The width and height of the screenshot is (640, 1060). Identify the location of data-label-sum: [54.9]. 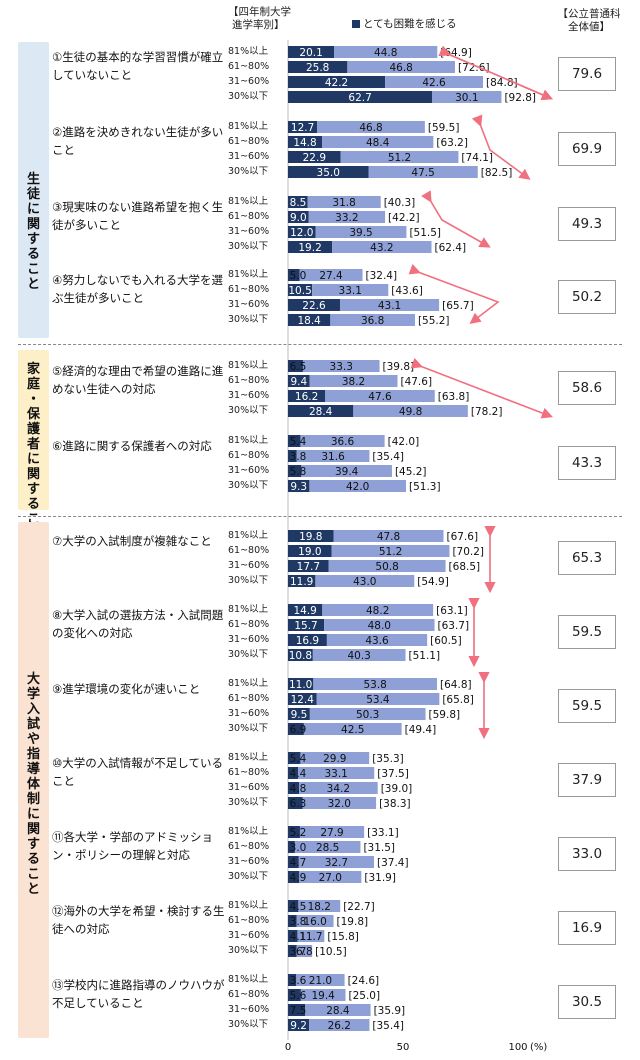
(433, 582).